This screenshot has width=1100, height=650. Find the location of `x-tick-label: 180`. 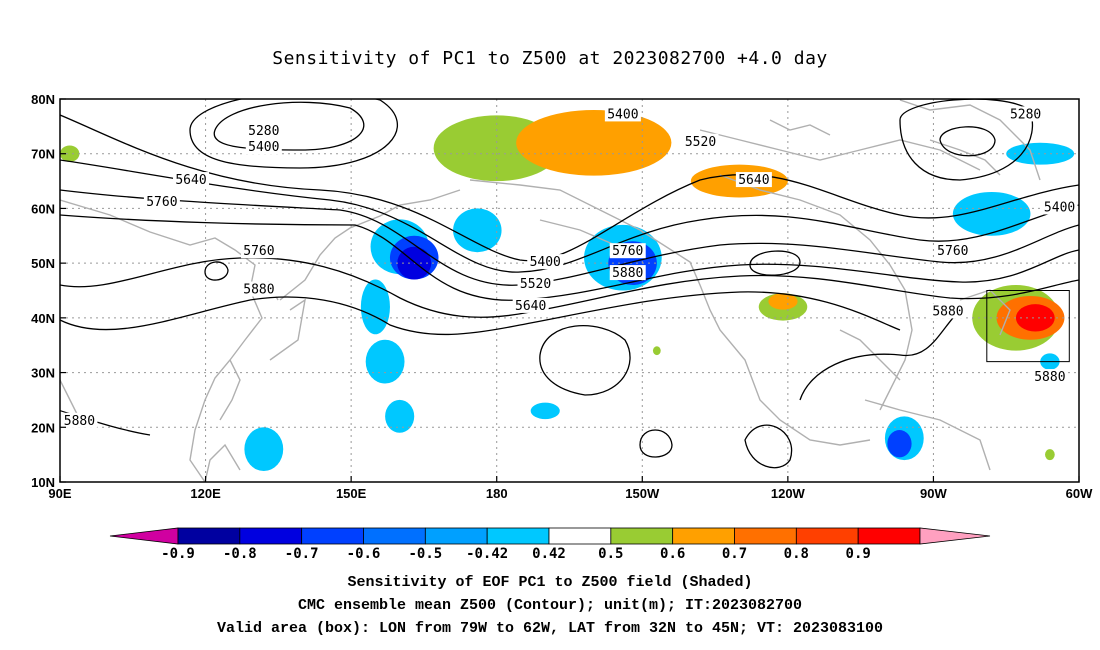

x-tick-label: 180 is located at coordinates (497, 493).